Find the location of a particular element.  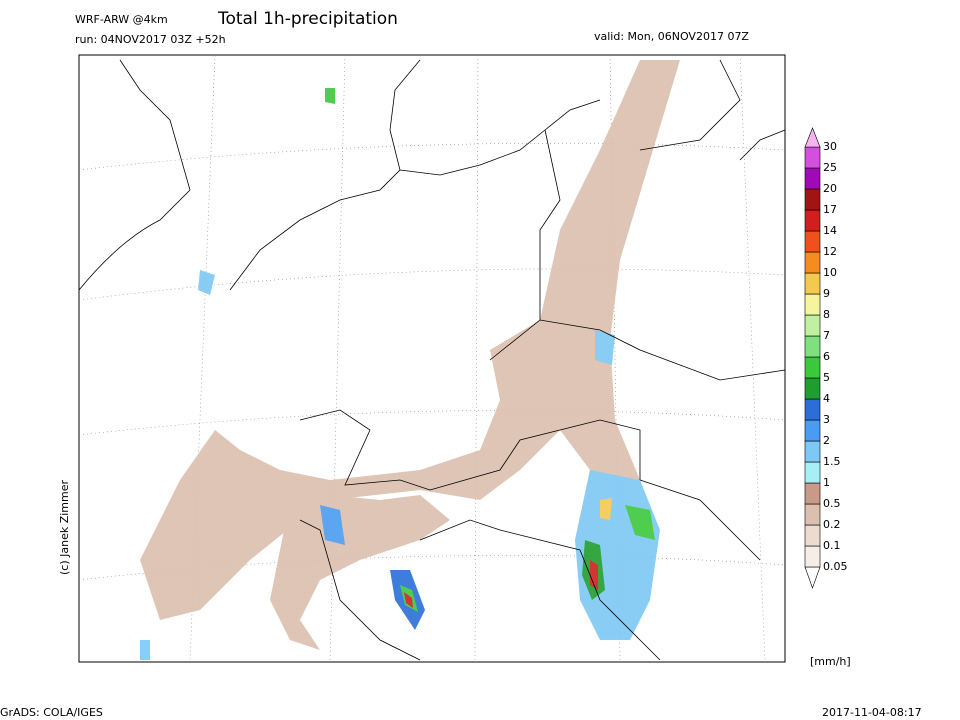

colorbar-label: 9 is located at coordinates (826, 293).